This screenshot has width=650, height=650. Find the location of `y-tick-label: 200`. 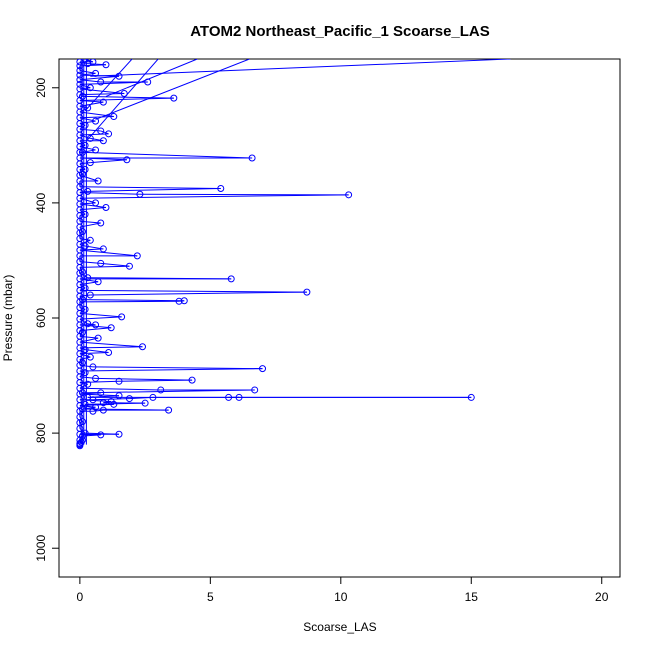

y-tick-label: 200 is located at coordinates (41, 87).